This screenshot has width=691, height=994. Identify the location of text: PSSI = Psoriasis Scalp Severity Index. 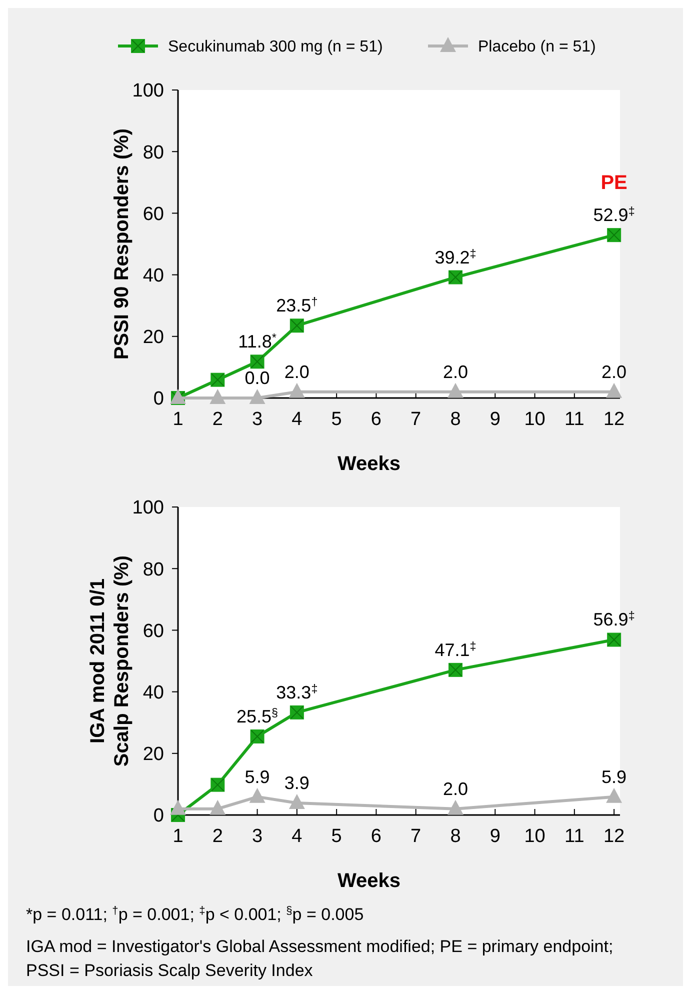
(170, 970).